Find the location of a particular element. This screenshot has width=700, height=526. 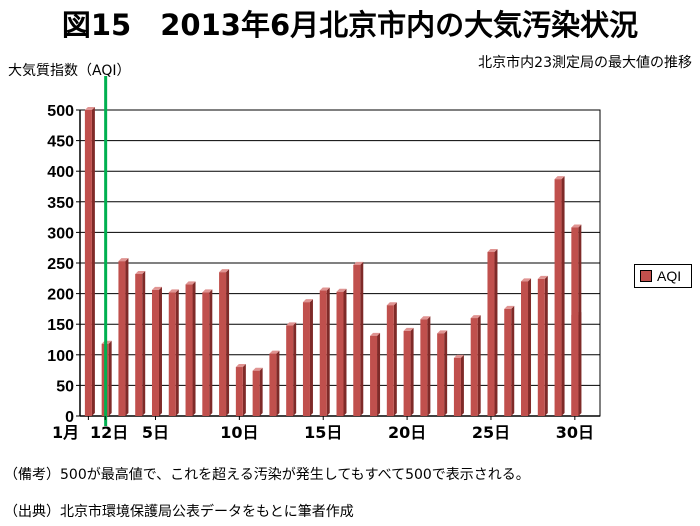

y-tick-label: 450 is located at coordinates (60, 142).